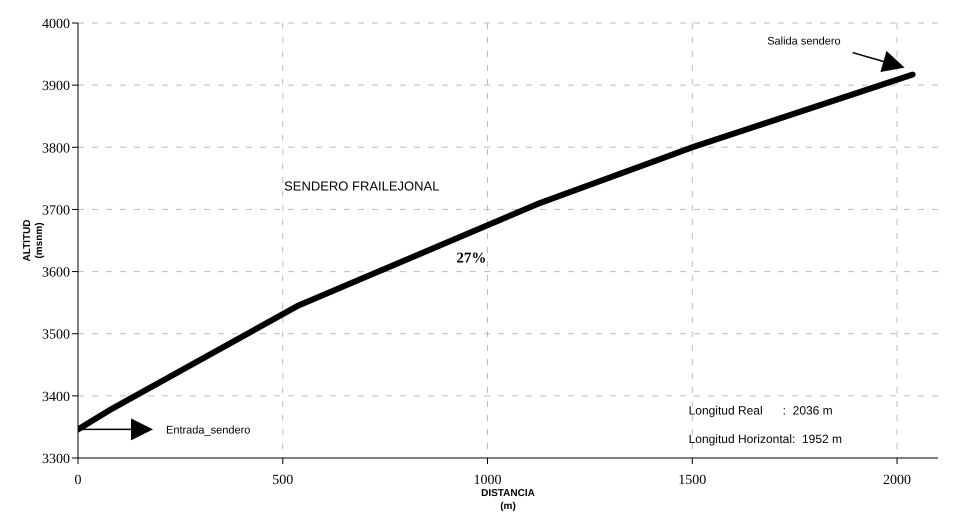  What do you see at coordinates (362, 186) in the screenshot?
I see `text: SENDERO FRAILEJONAL` at bounding box center [362, 186].